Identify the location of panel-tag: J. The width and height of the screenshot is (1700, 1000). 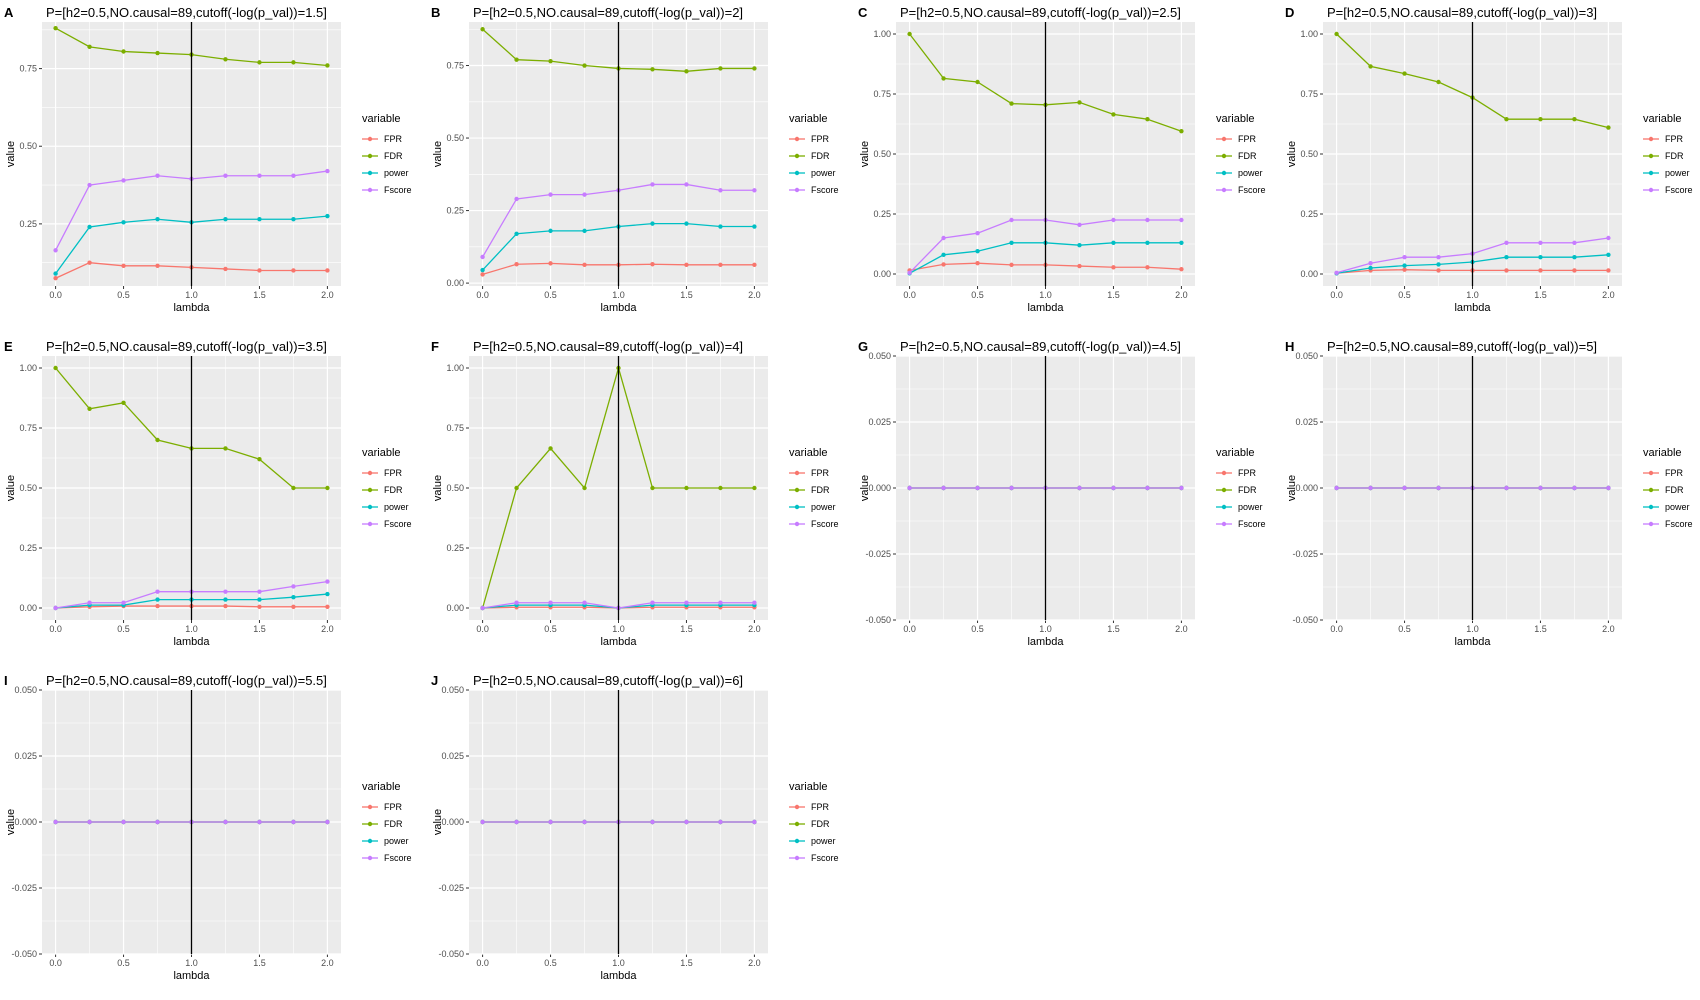
(434, 680).